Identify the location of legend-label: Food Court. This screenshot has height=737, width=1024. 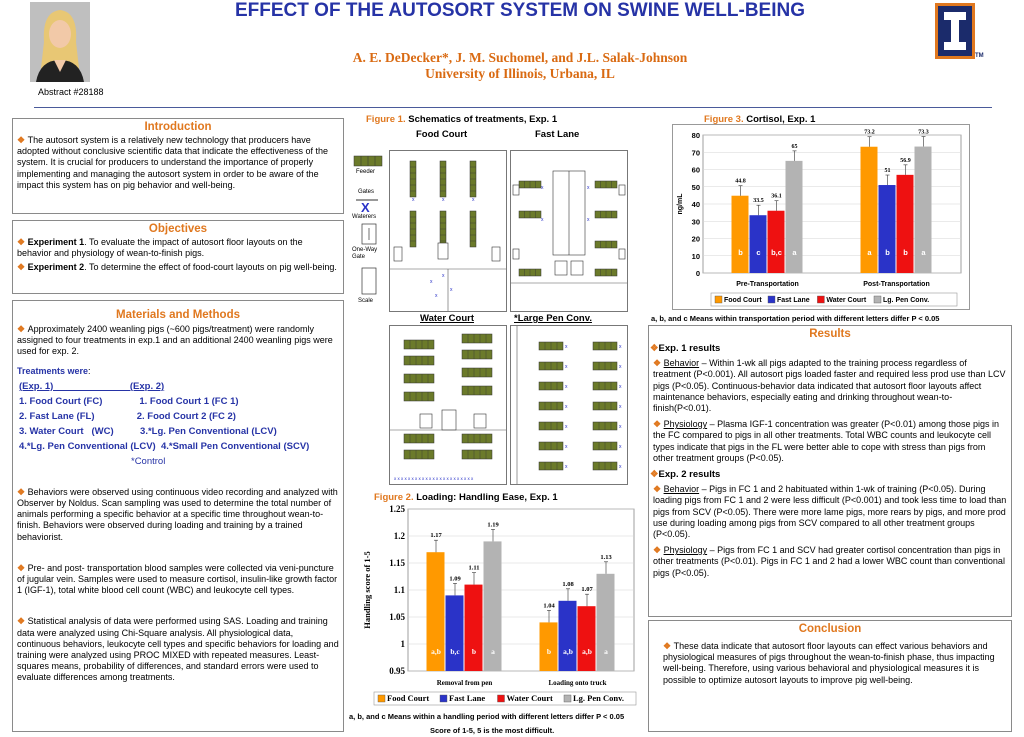
(743, 300).